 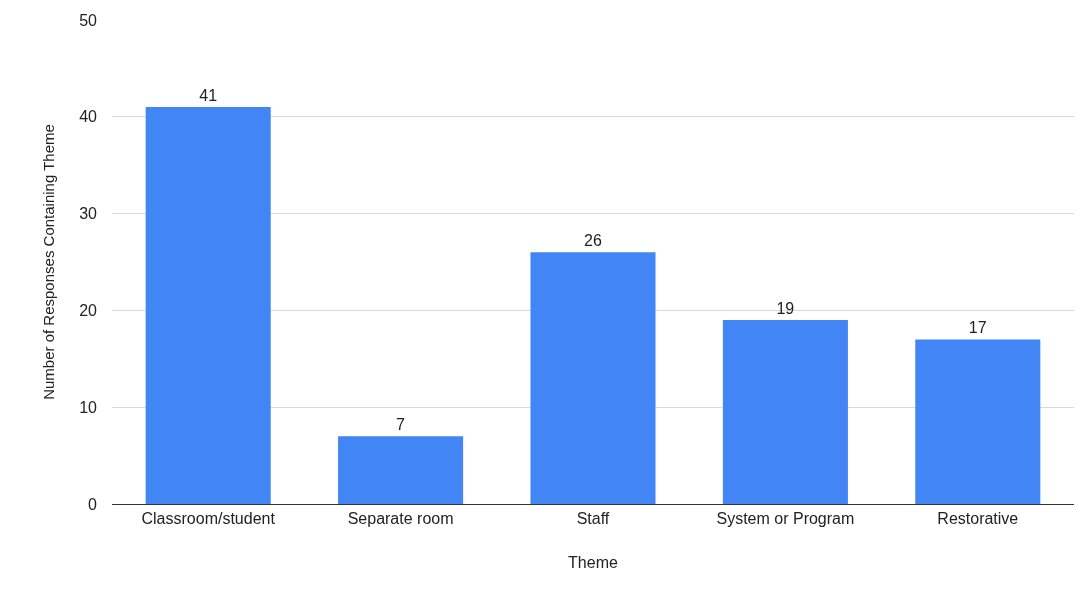 I want to click on x-tick-label: Separate room, so click(x=400, y=519).